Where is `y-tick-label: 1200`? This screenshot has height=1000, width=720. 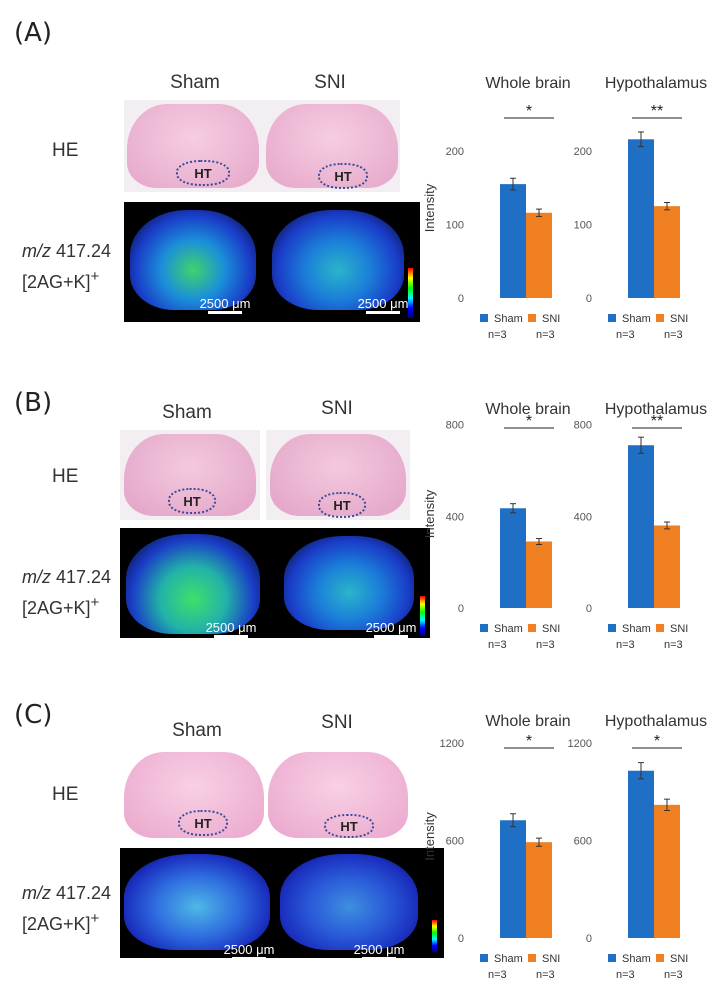 y-tick-label: 1200 is located at coordinates (452, 744).